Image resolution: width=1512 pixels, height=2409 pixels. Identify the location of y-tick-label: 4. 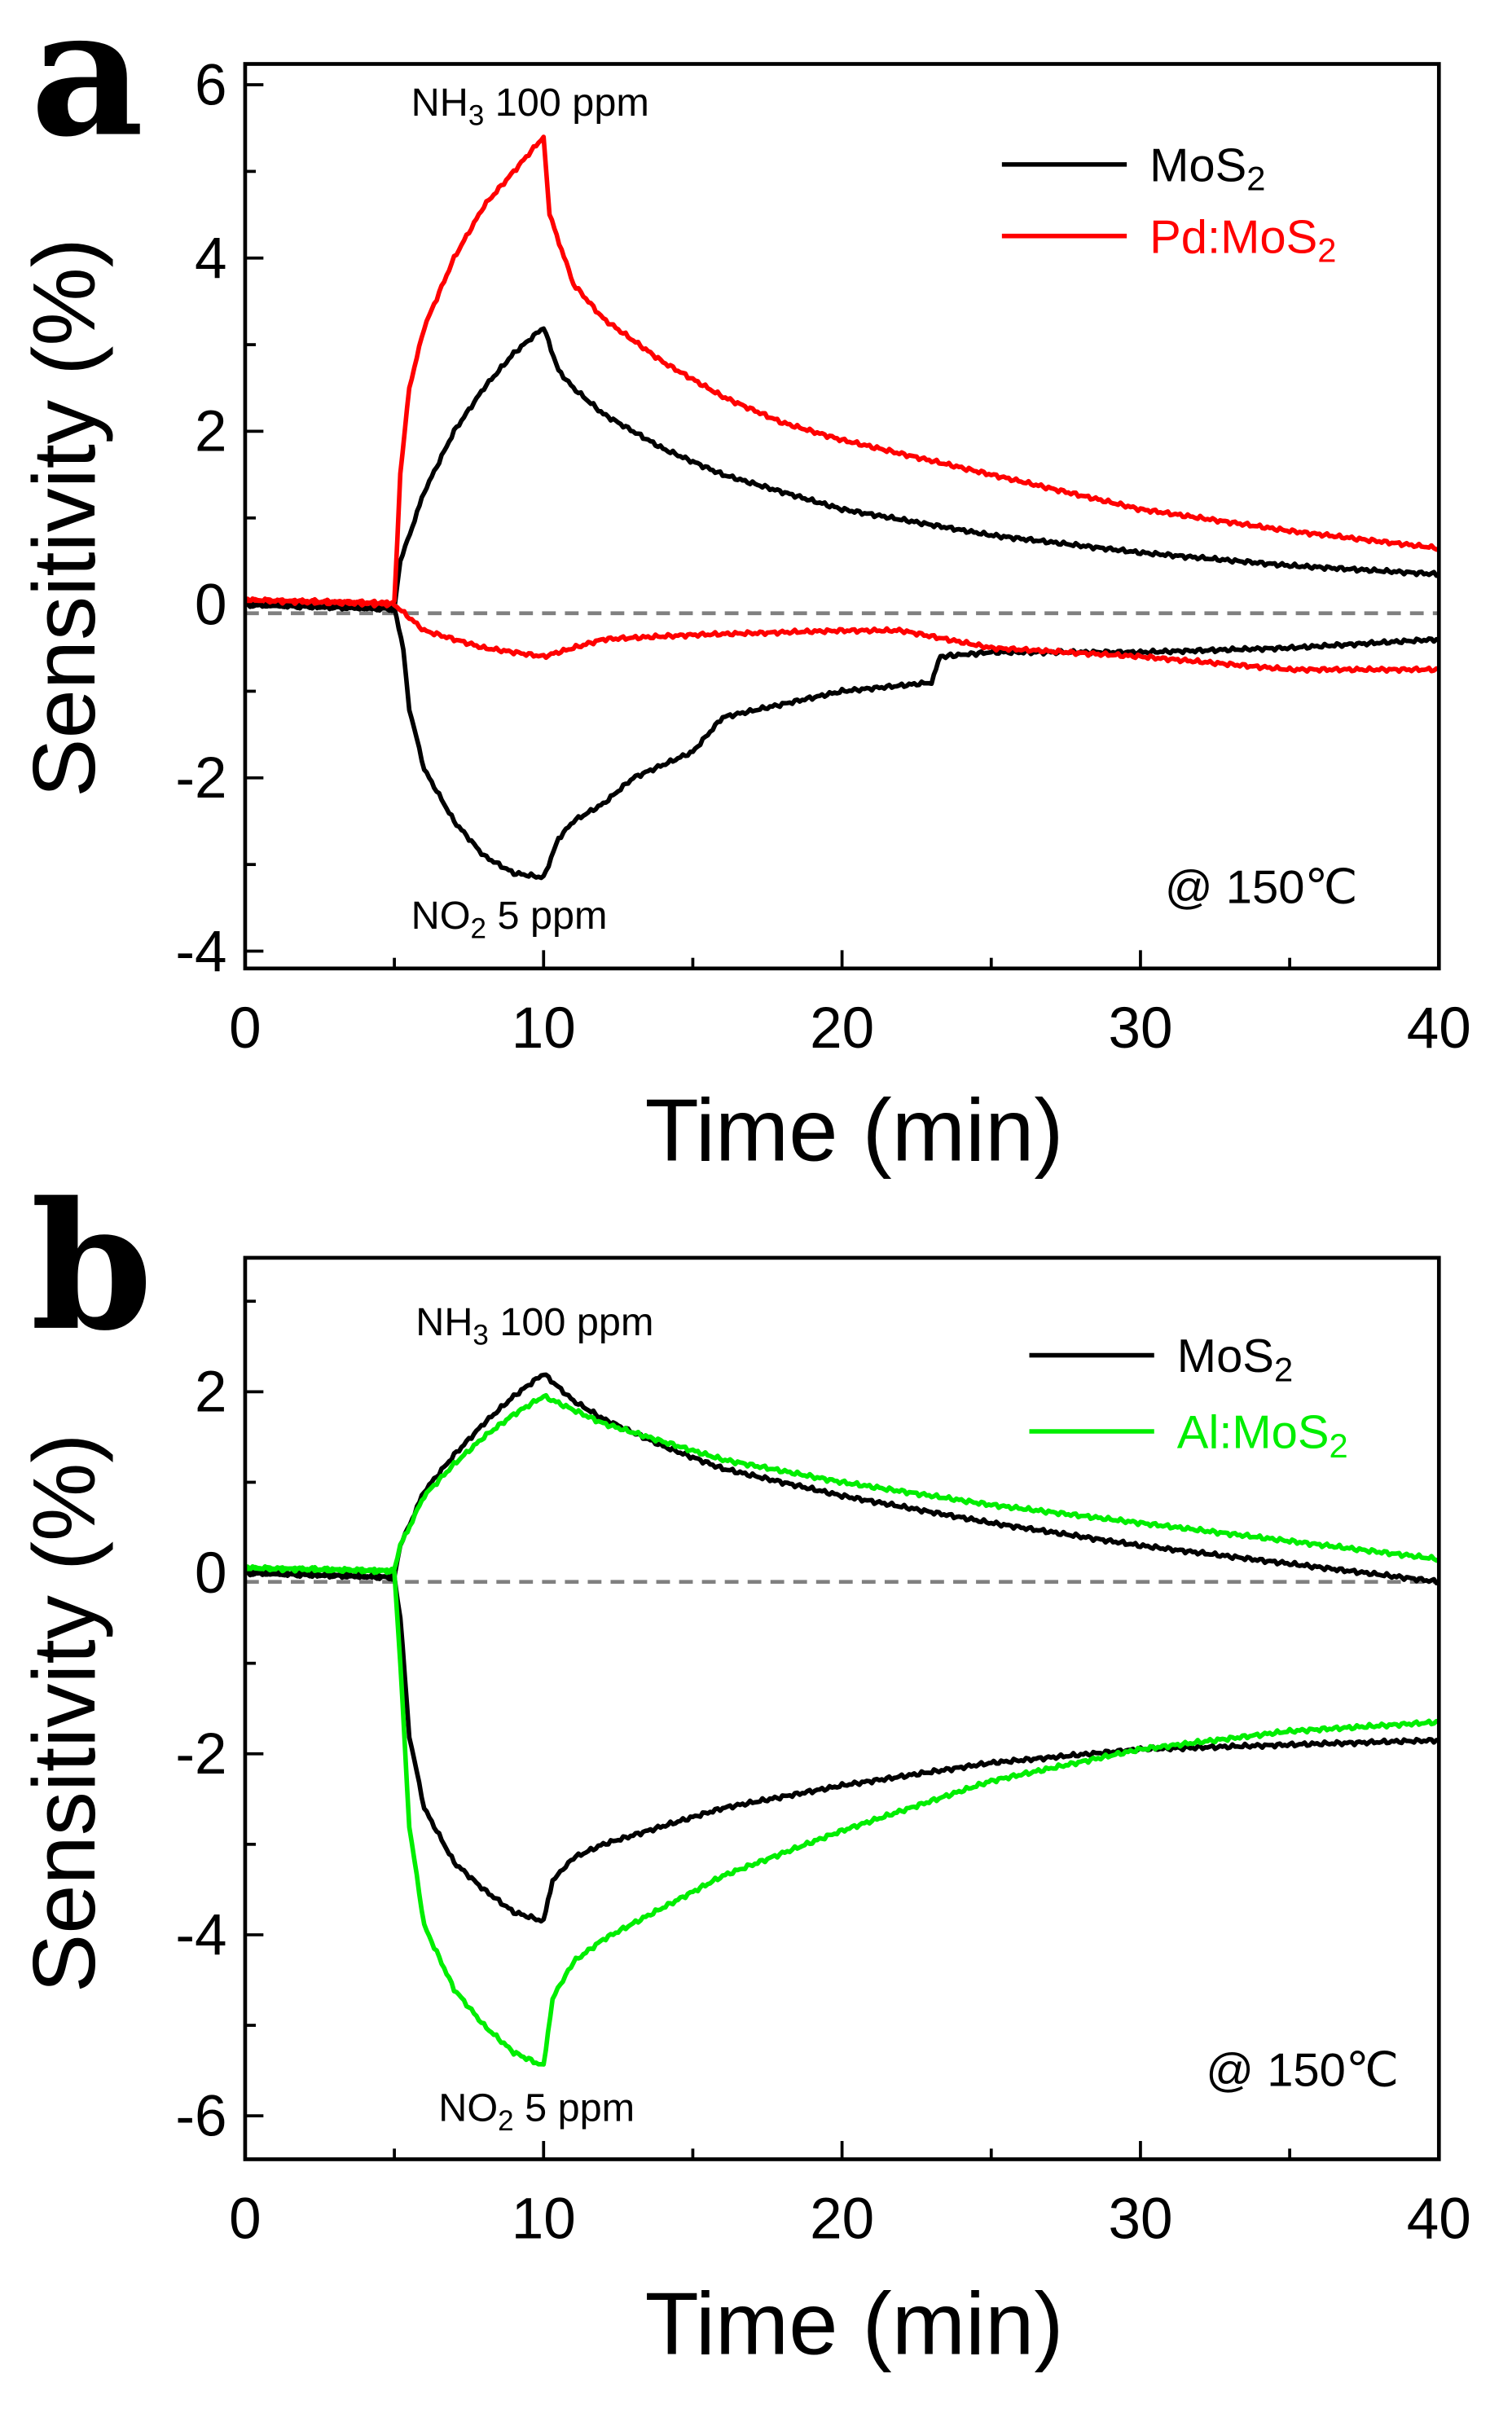
(210, 258).